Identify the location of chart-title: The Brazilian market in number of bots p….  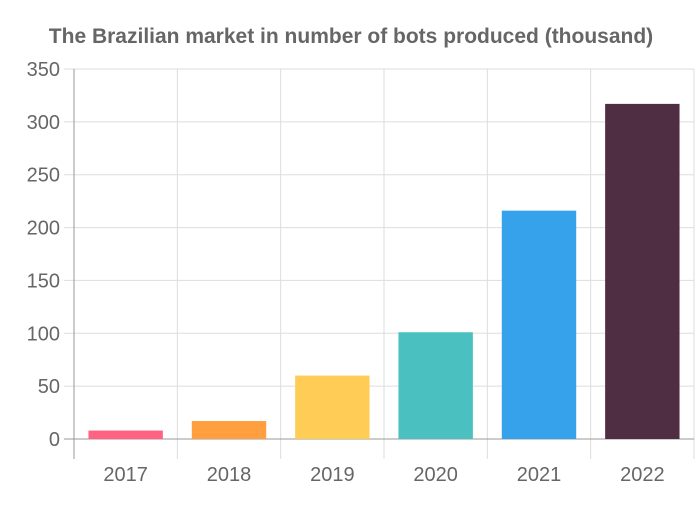
(351, 36).